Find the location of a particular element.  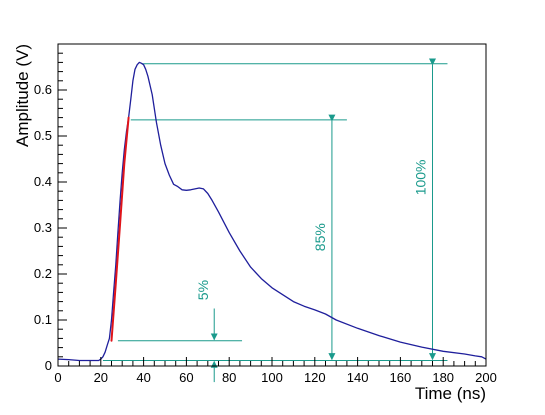

x-tick-label: 60 is located at coordinates (186, 377).